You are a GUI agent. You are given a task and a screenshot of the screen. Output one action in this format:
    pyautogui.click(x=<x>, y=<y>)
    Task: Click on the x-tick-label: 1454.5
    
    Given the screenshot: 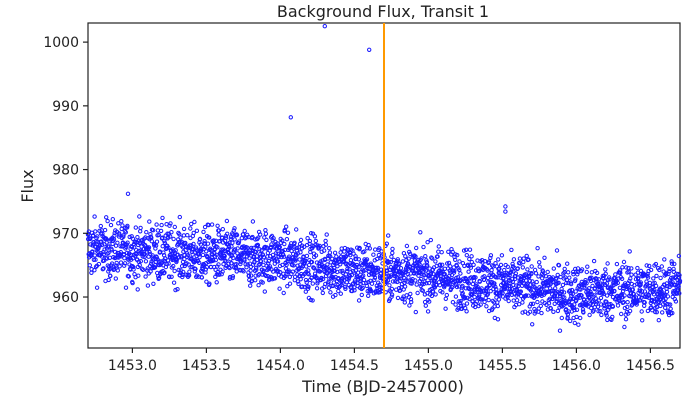 What is the action you would take?
    pyautogui.click(x=354, y=366)
    